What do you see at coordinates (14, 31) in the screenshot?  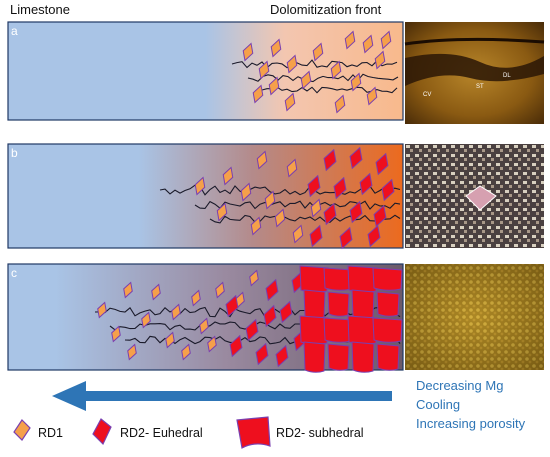 I see `panel-a-letter: a` at bounding box center [14, 31].